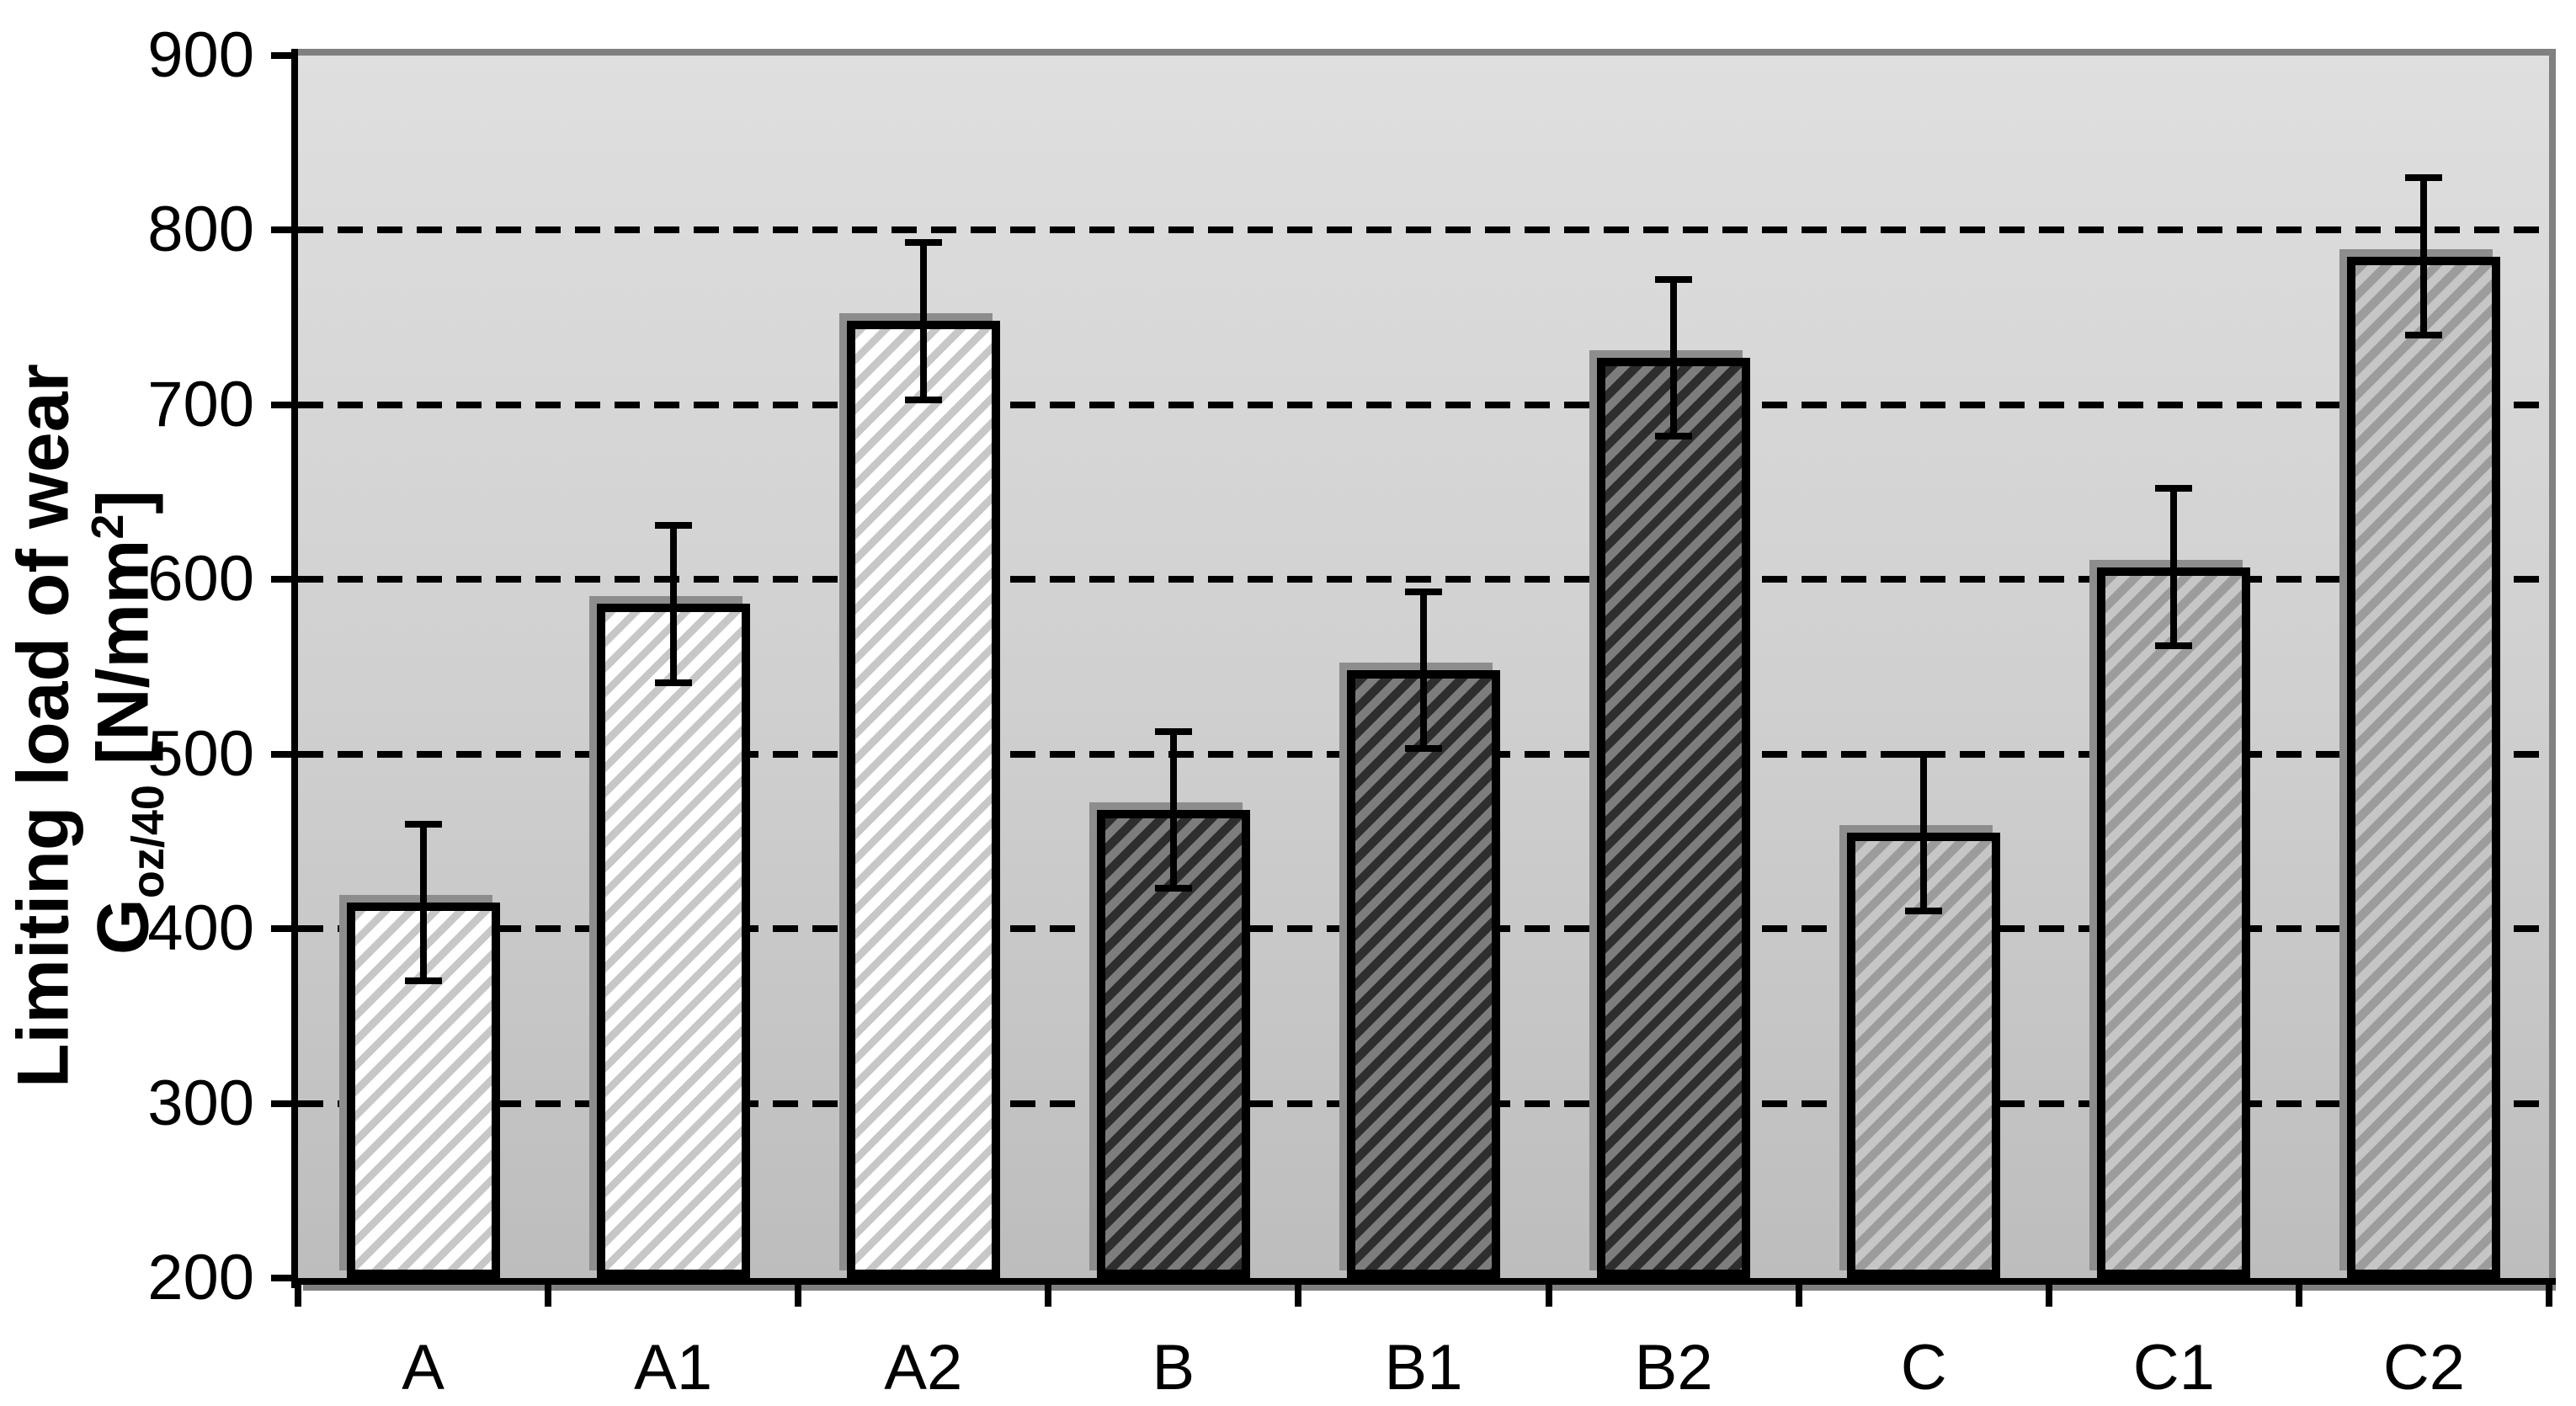  Describe the element at coordinates (2174, 1367) in the screenshot. I see `x-tick-label-C1: C1` at that location.